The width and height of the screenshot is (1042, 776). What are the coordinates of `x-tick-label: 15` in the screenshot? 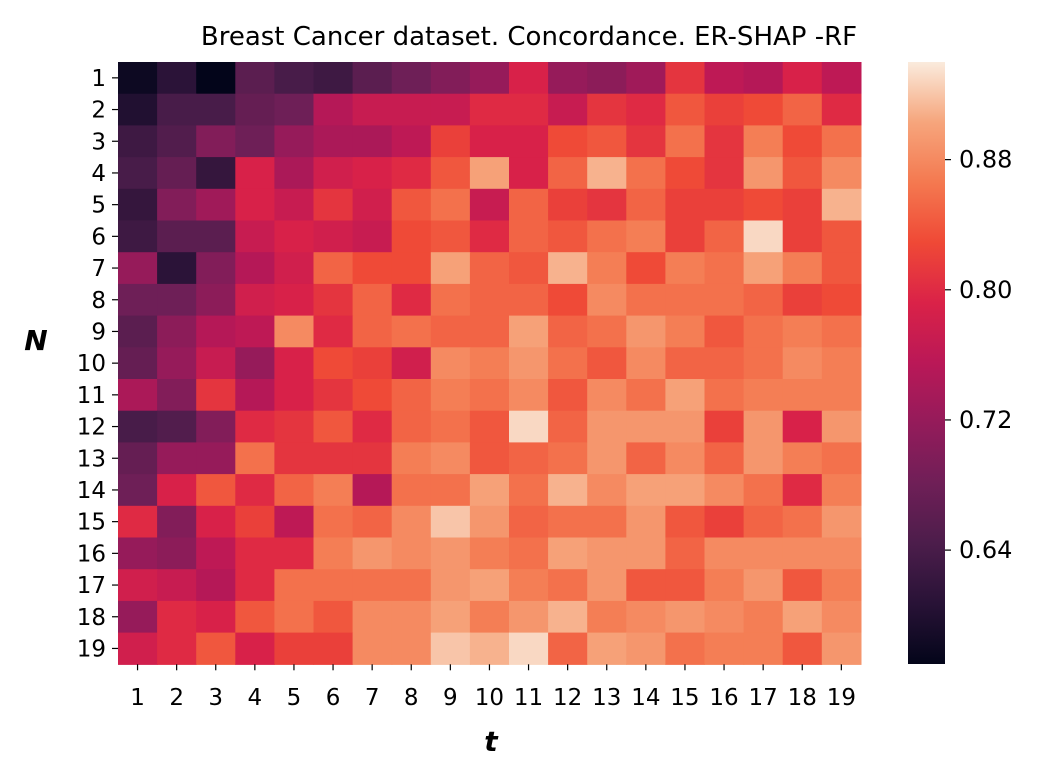 It's located at (684, 698).